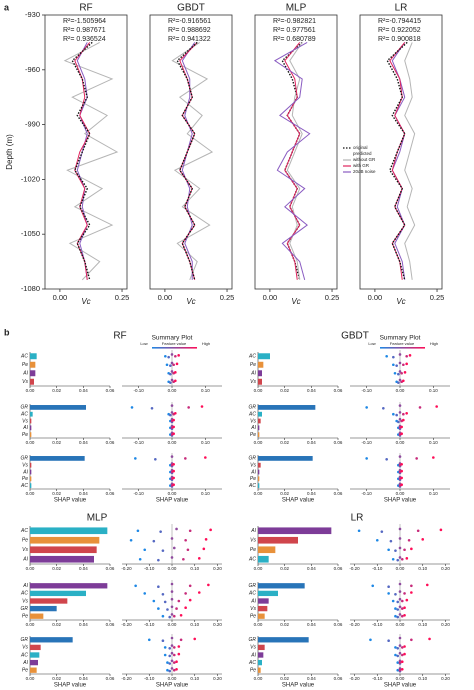 This screenshot has width=474, height=690. Describe the element at coordinates (296, 8) in the screenshot. I see `chart-title: MLP` at that location.